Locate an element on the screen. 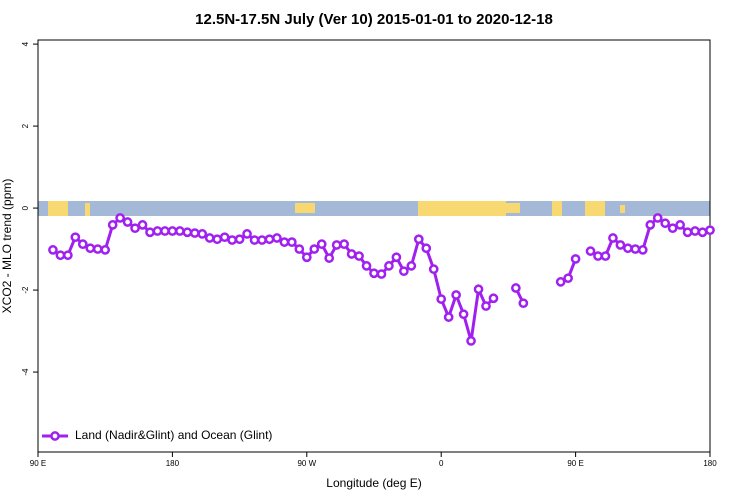  y-tick-label: 4 is located at coordinates (25, 43).